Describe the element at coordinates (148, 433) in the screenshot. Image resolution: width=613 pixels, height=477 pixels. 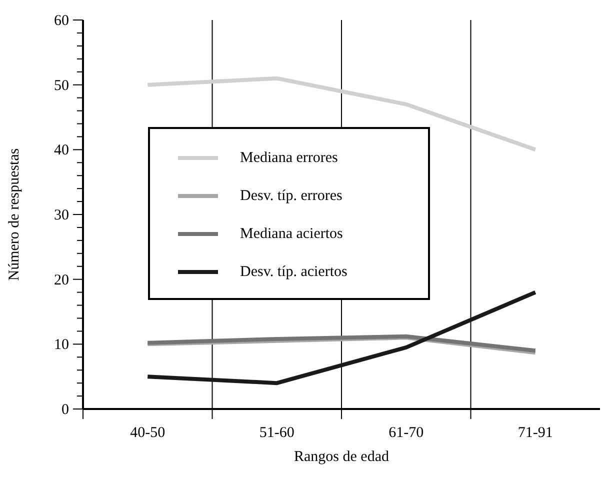
I see `x-tick-label: 40-50` at that location.